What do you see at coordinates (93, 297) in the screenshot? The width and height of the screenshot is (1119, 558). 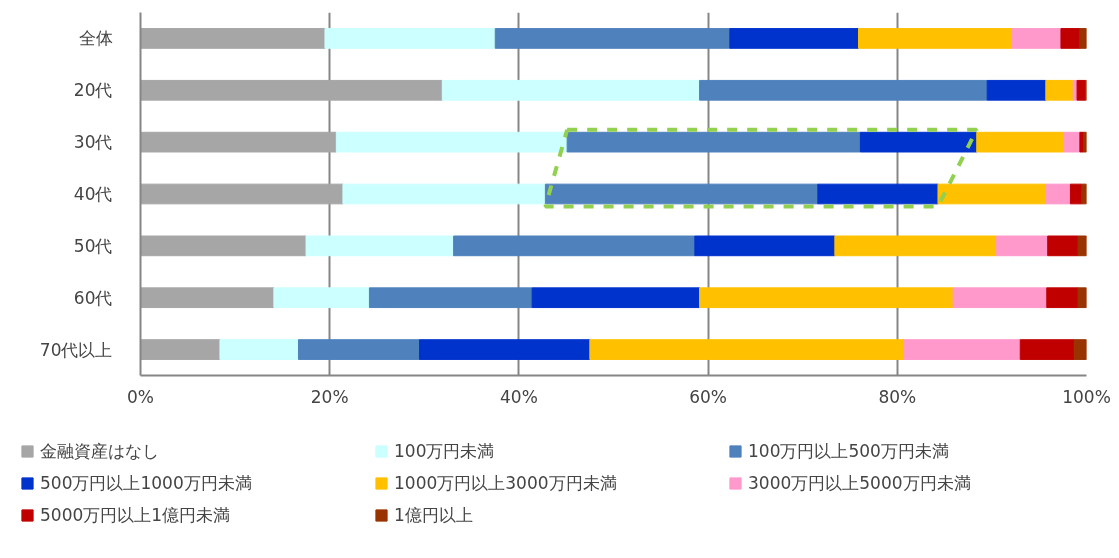 I see `y-tick-label: 60代` at bounding box center [93, 297].